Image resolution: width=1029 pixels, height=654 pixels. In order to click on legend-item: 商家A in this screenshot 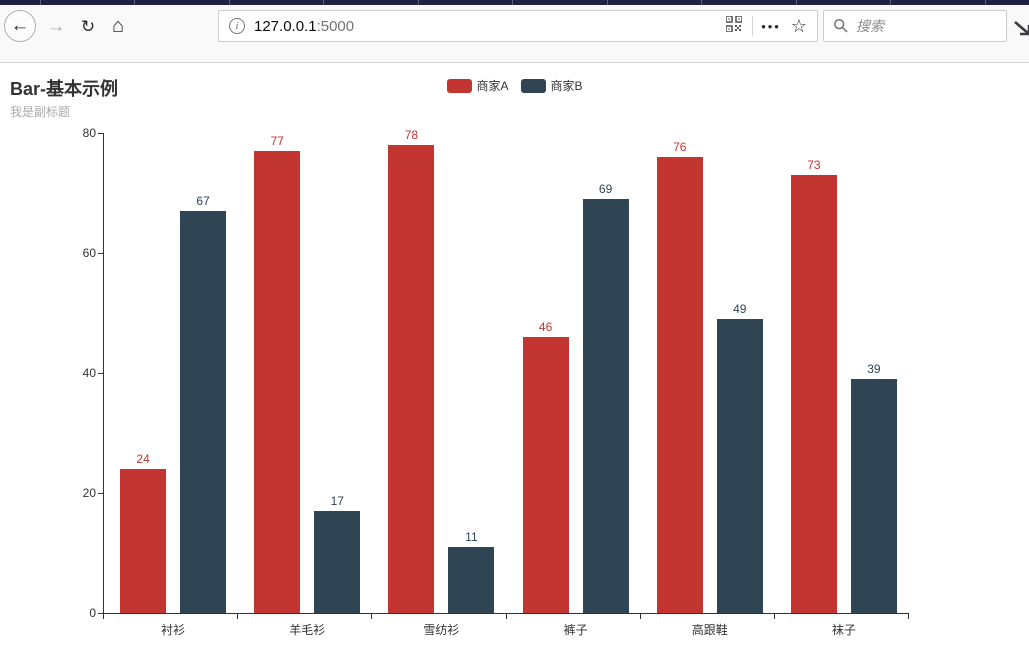, I will do `click(477, 85)`.